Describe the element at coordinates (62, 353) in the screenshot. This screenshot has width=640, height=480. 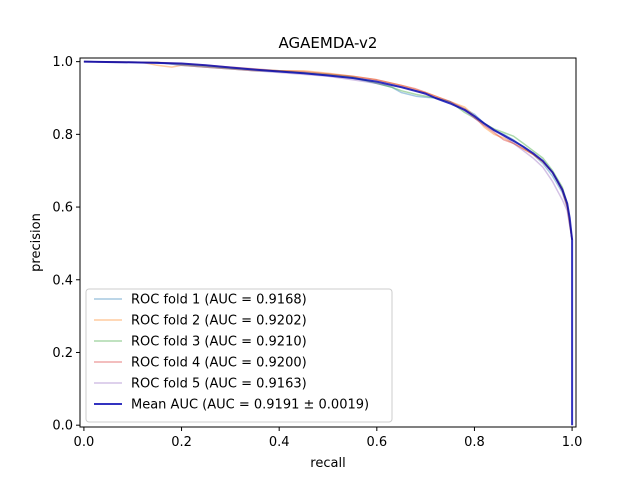
I see `y-tick-label: 0.2` at that location.